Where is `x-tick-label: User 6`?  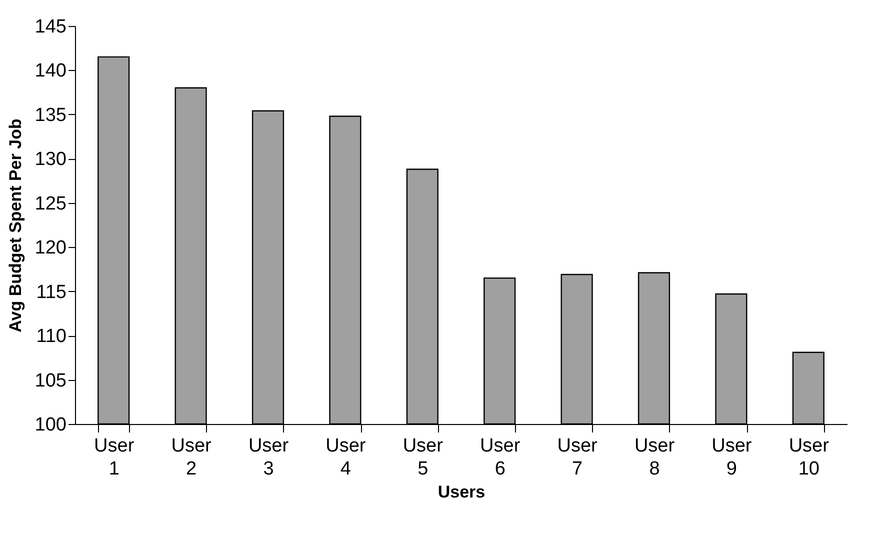
x-tick-label: User 6 is located at coordinates (500, 458).